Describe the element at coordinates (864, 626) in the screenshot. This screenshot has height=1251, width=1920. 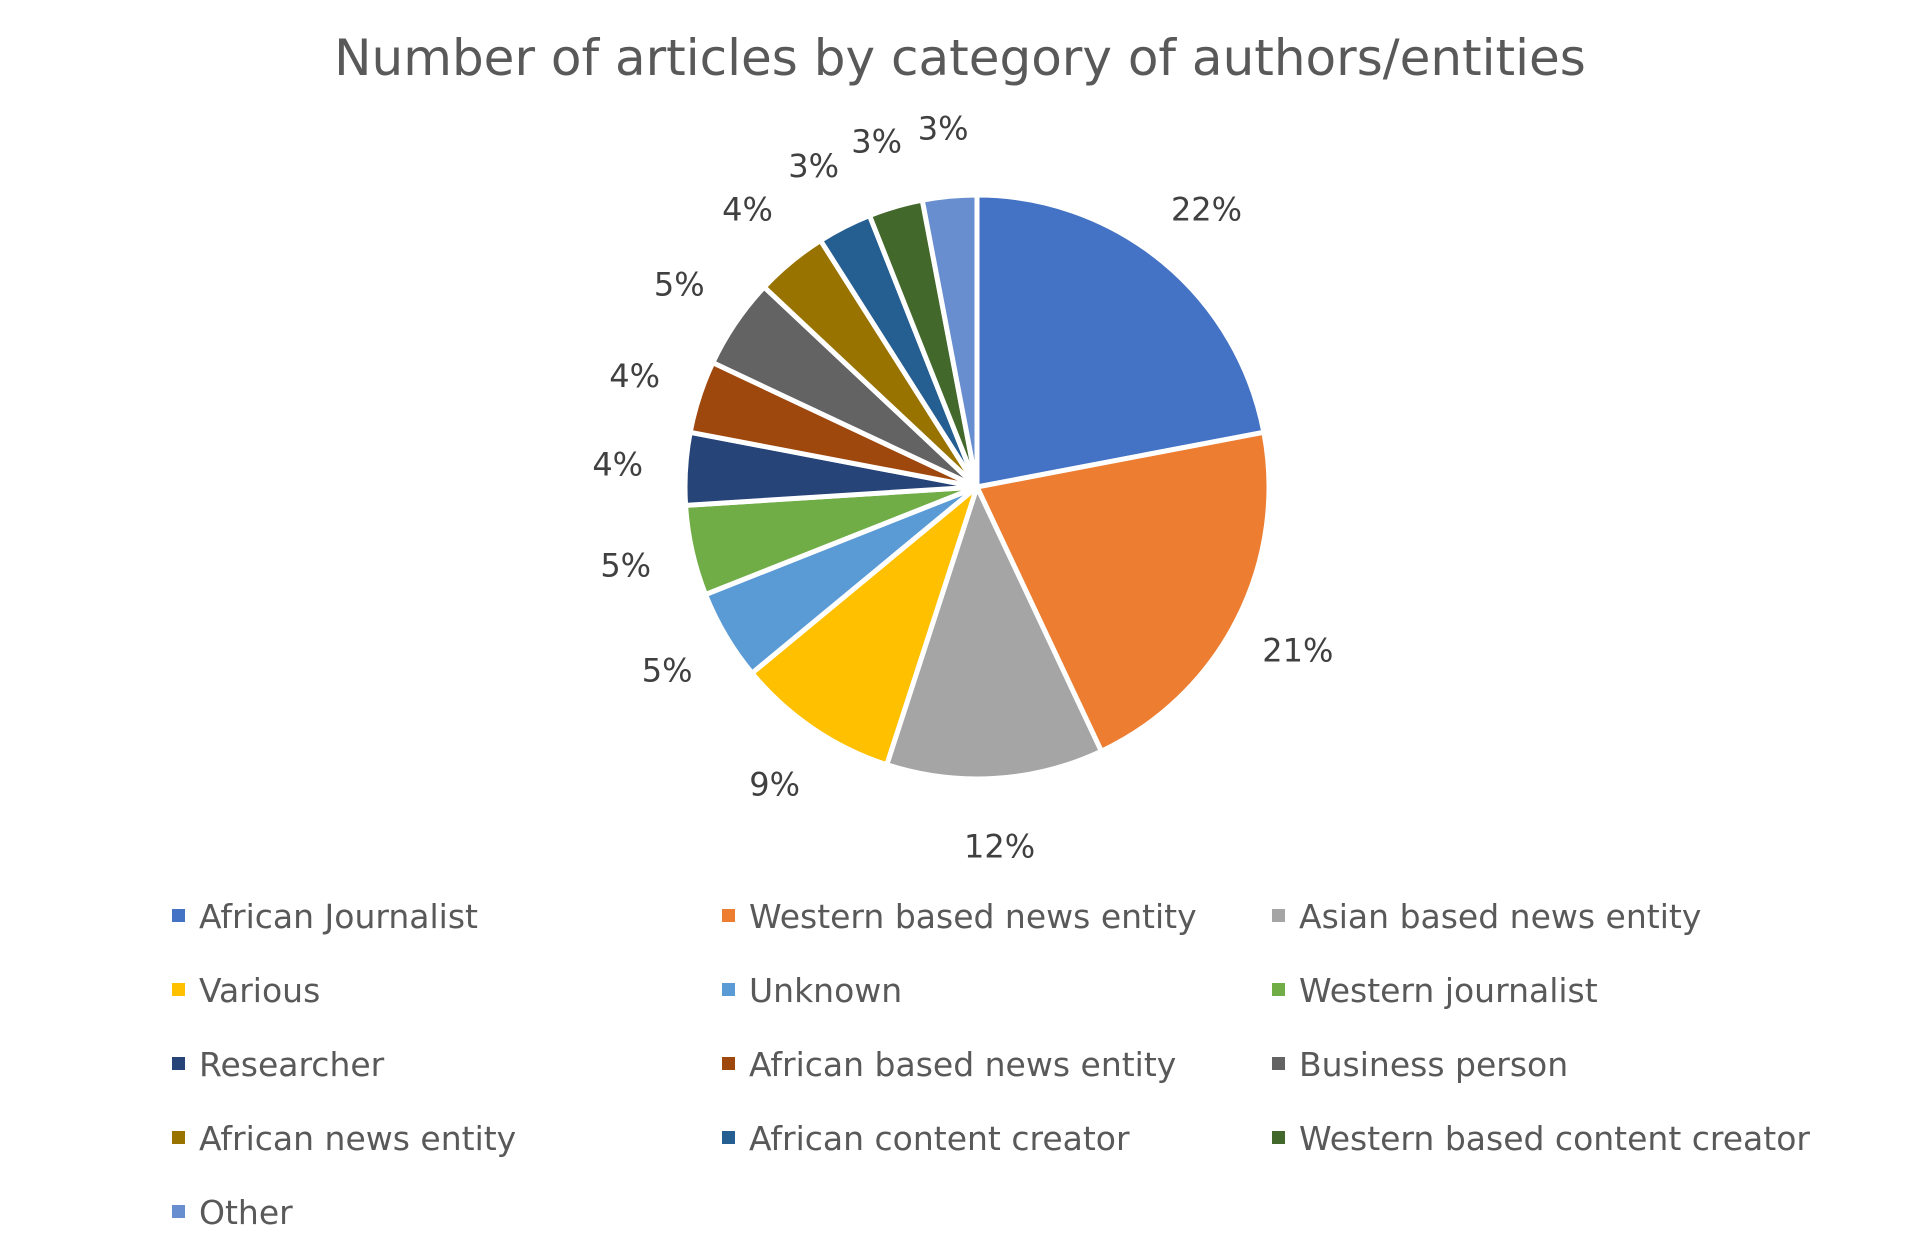
I see `pie-slice-various` at that location.